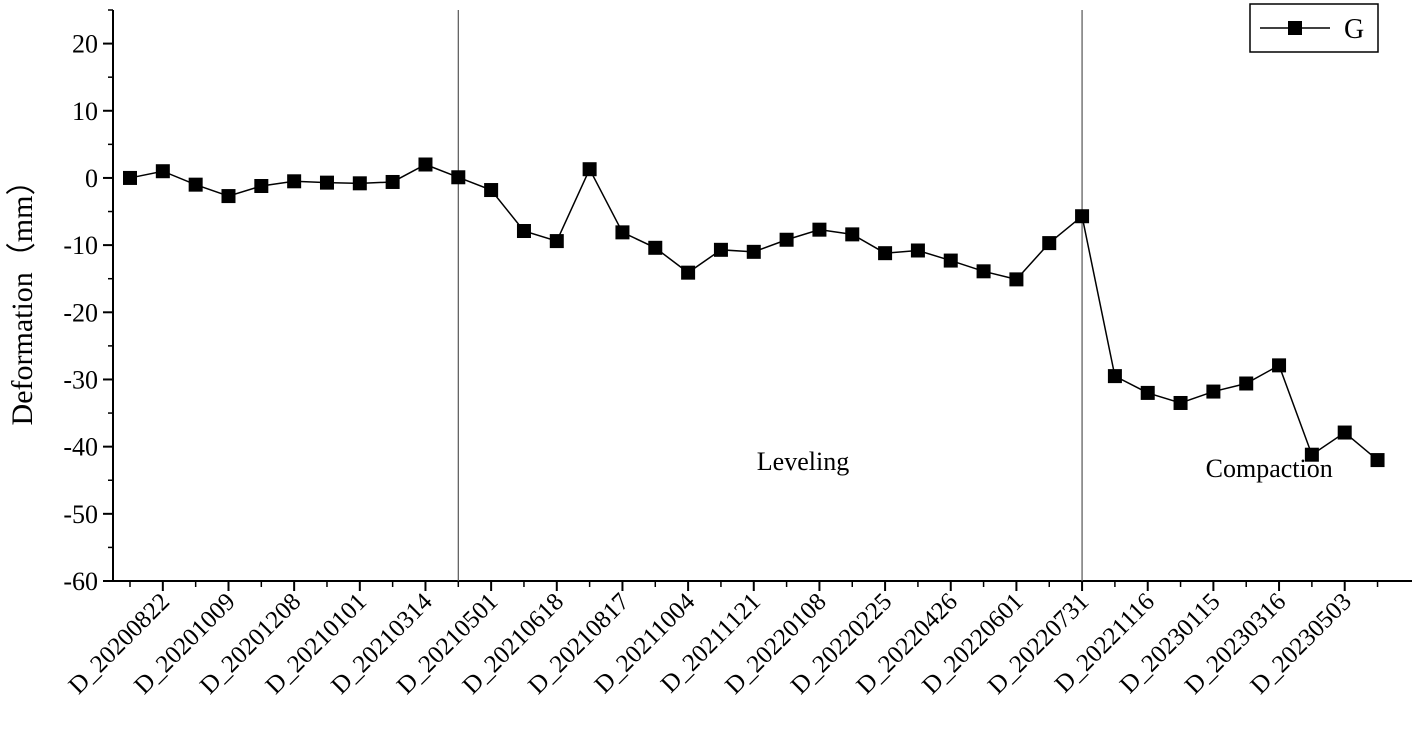 This screenshot has height=752, width=1418. Describe the element at coordinates (1295, 28) in the screenshot. I see `legend-marker` at that location.